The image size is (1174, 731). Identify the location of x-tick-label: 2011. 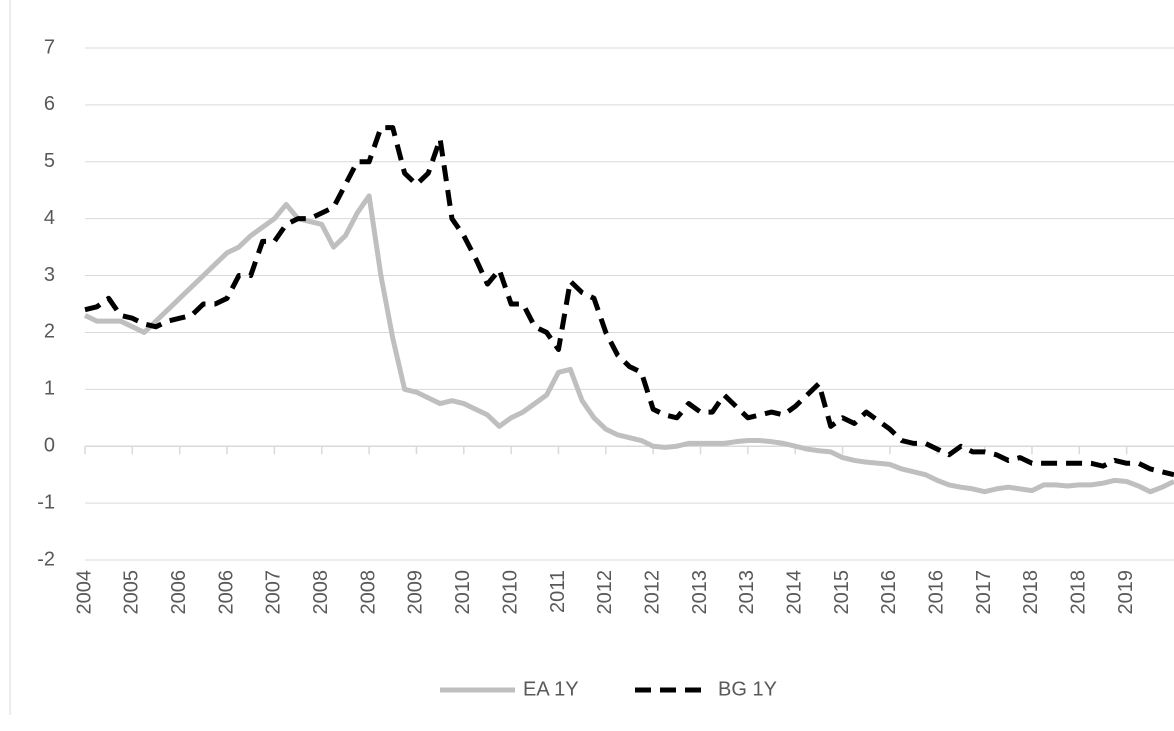
(558, 591).